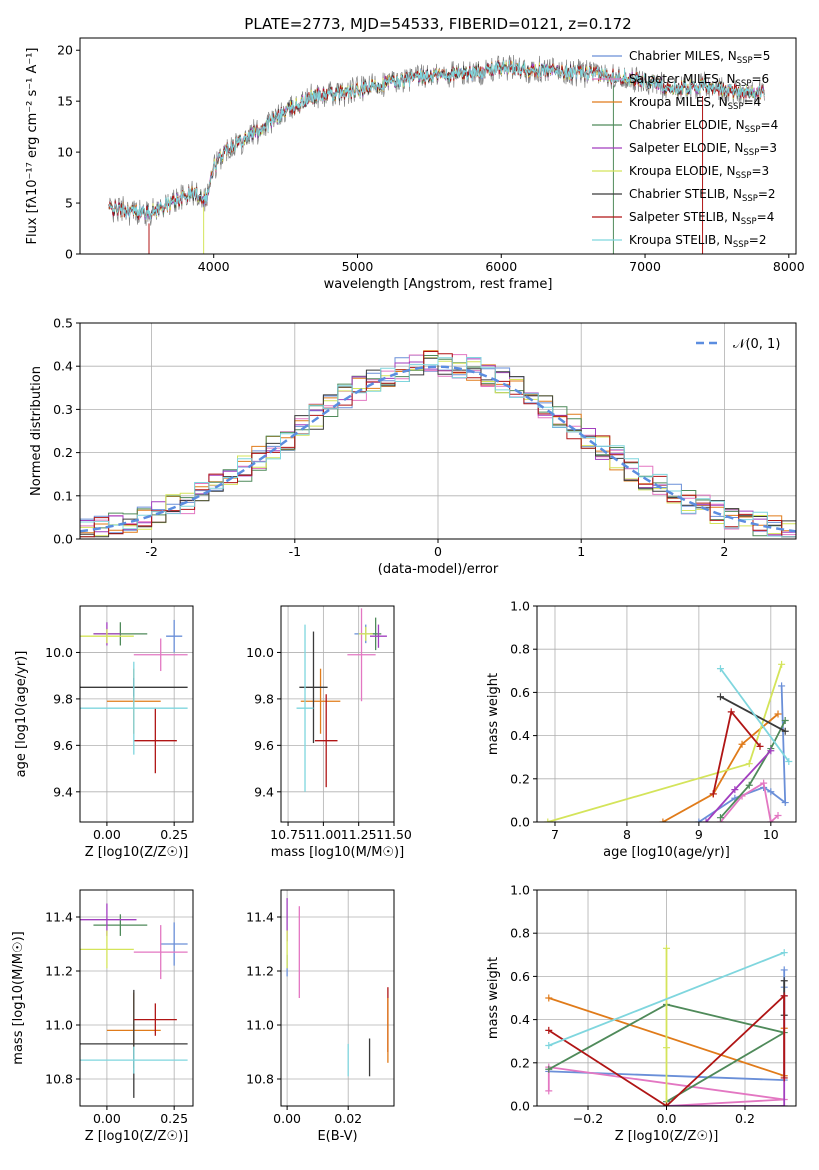 This screenshot has height=1170, width=819. Describe the element at coordinates (337, 987) in the screenshot. I see `mass-vs-ebv-marks` at that location.